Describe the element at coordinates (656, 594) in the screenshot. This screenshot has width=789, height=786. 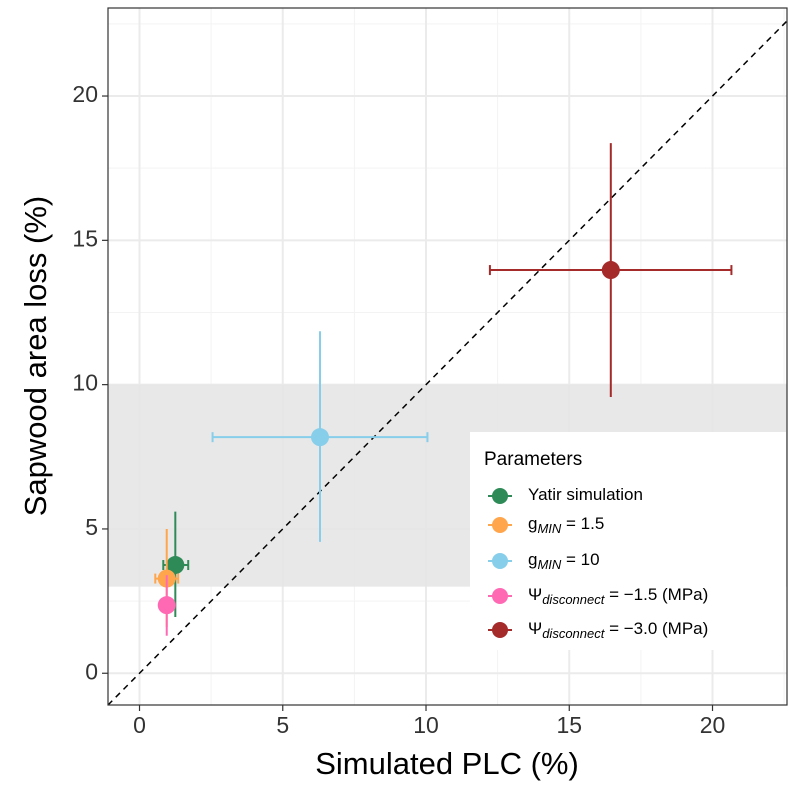
I see `legend-text: = −1.5 (MPa)` at that location.